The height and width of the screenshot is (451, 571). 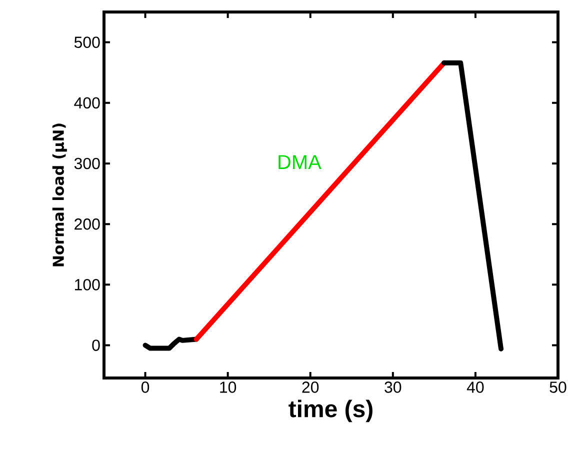 What do you see at coordinates (87, 284) in the screenshot?
I see `y-tick-label: 100` at bounding box center [87, 284].